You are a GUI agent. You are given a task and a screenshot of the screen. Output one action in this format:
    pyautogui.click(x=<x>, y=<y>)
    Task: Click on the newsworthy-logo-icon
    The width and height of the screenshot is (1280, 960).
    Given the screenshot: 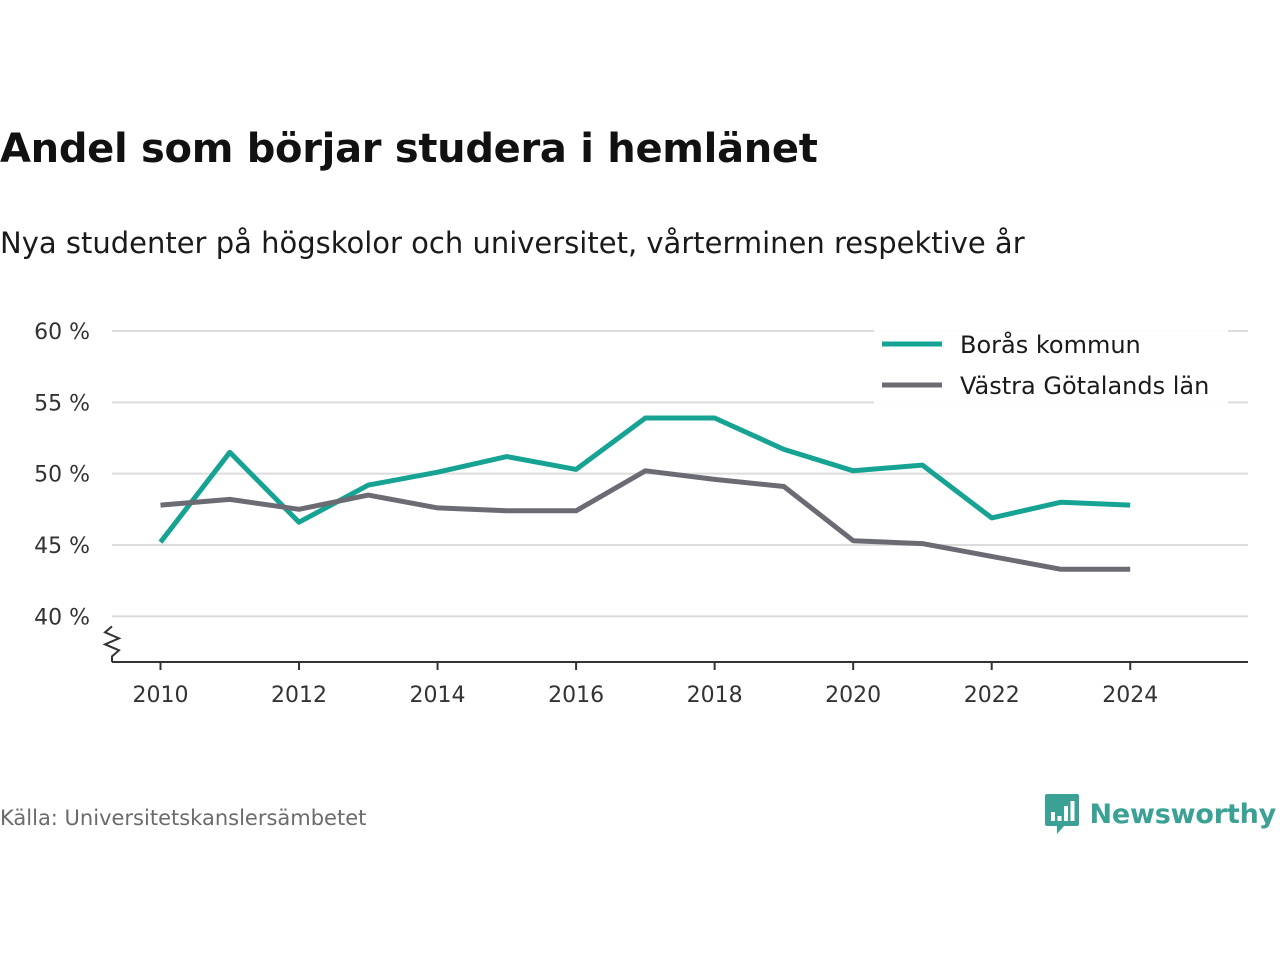 What is the action you would take?
    pyautogui.click(x=1061, y=814)
    